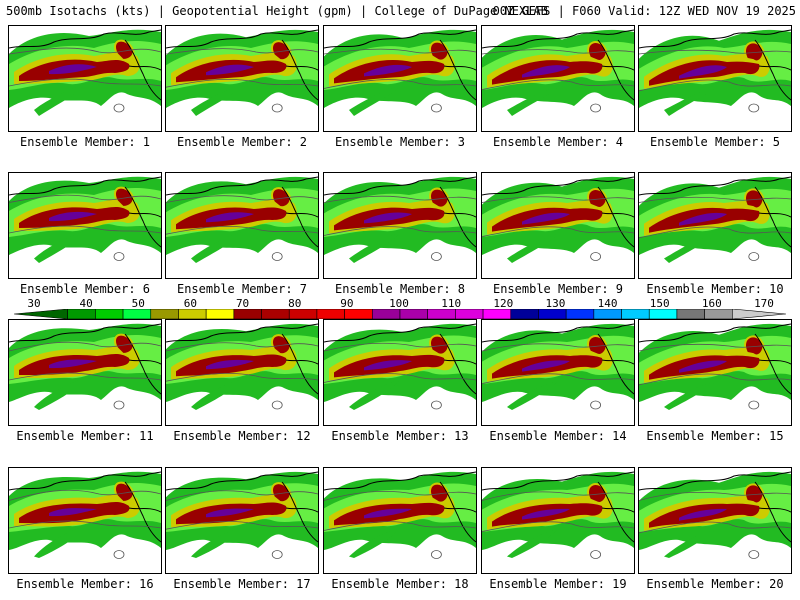 The height and width of the screenshot is (600, 800). I want to click on ensemble-member-label: Ensemble Member: 19, so click(558, 584).